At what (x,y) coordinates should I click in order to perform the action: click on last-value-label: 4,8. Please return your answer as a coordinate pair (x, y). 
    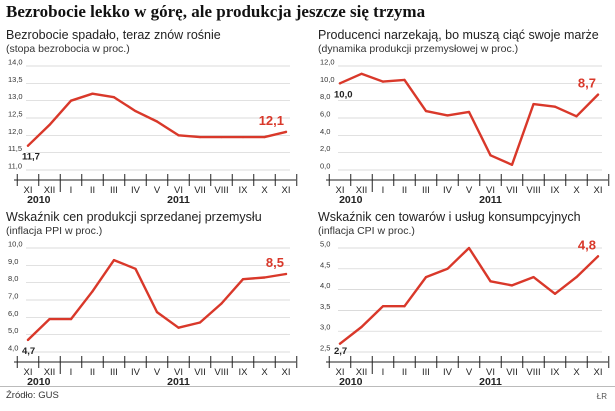
    Looking at the image, I should click on (587, 244).